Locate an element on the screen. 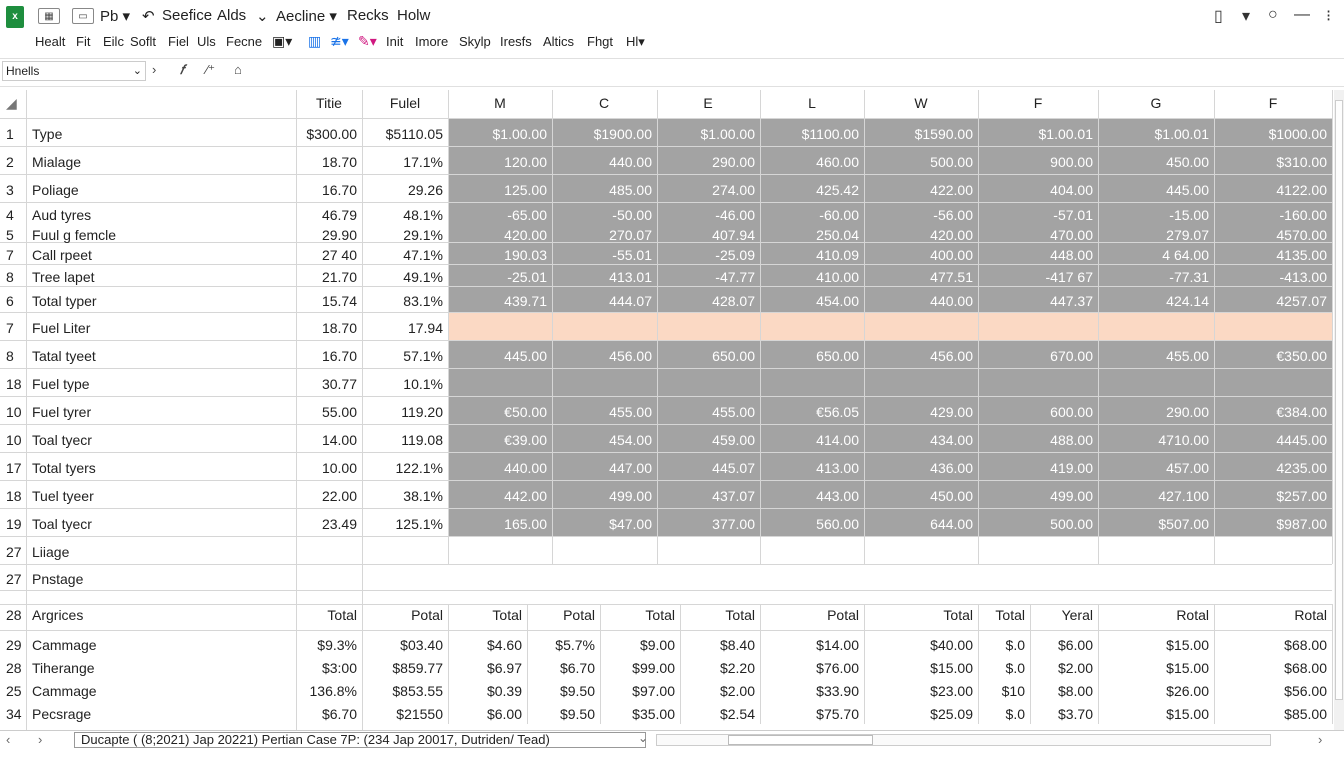 Image resolution: width=1344 pixels, height=769 pixels. horizontal-scroll-thumb is located at coordinates (800, 740).